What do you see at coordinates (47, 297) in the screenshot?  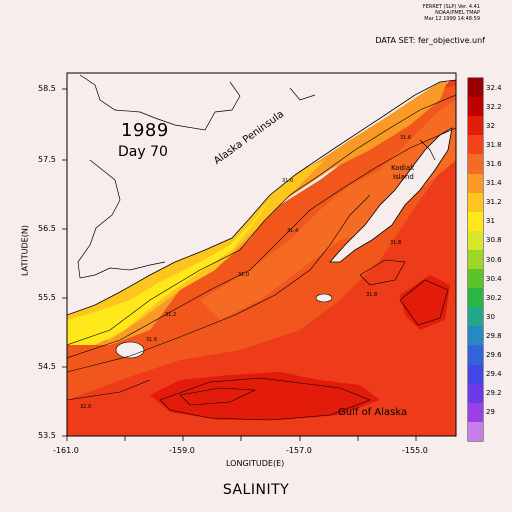 I see `y-tick-label: 55.5` at bounding box center [47, 297].